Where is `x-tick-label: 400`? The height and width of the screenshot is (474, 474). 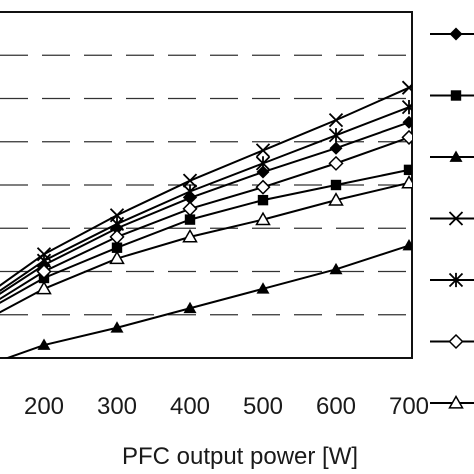 x-tick-label: 400 is located at coordinates (190, 406).